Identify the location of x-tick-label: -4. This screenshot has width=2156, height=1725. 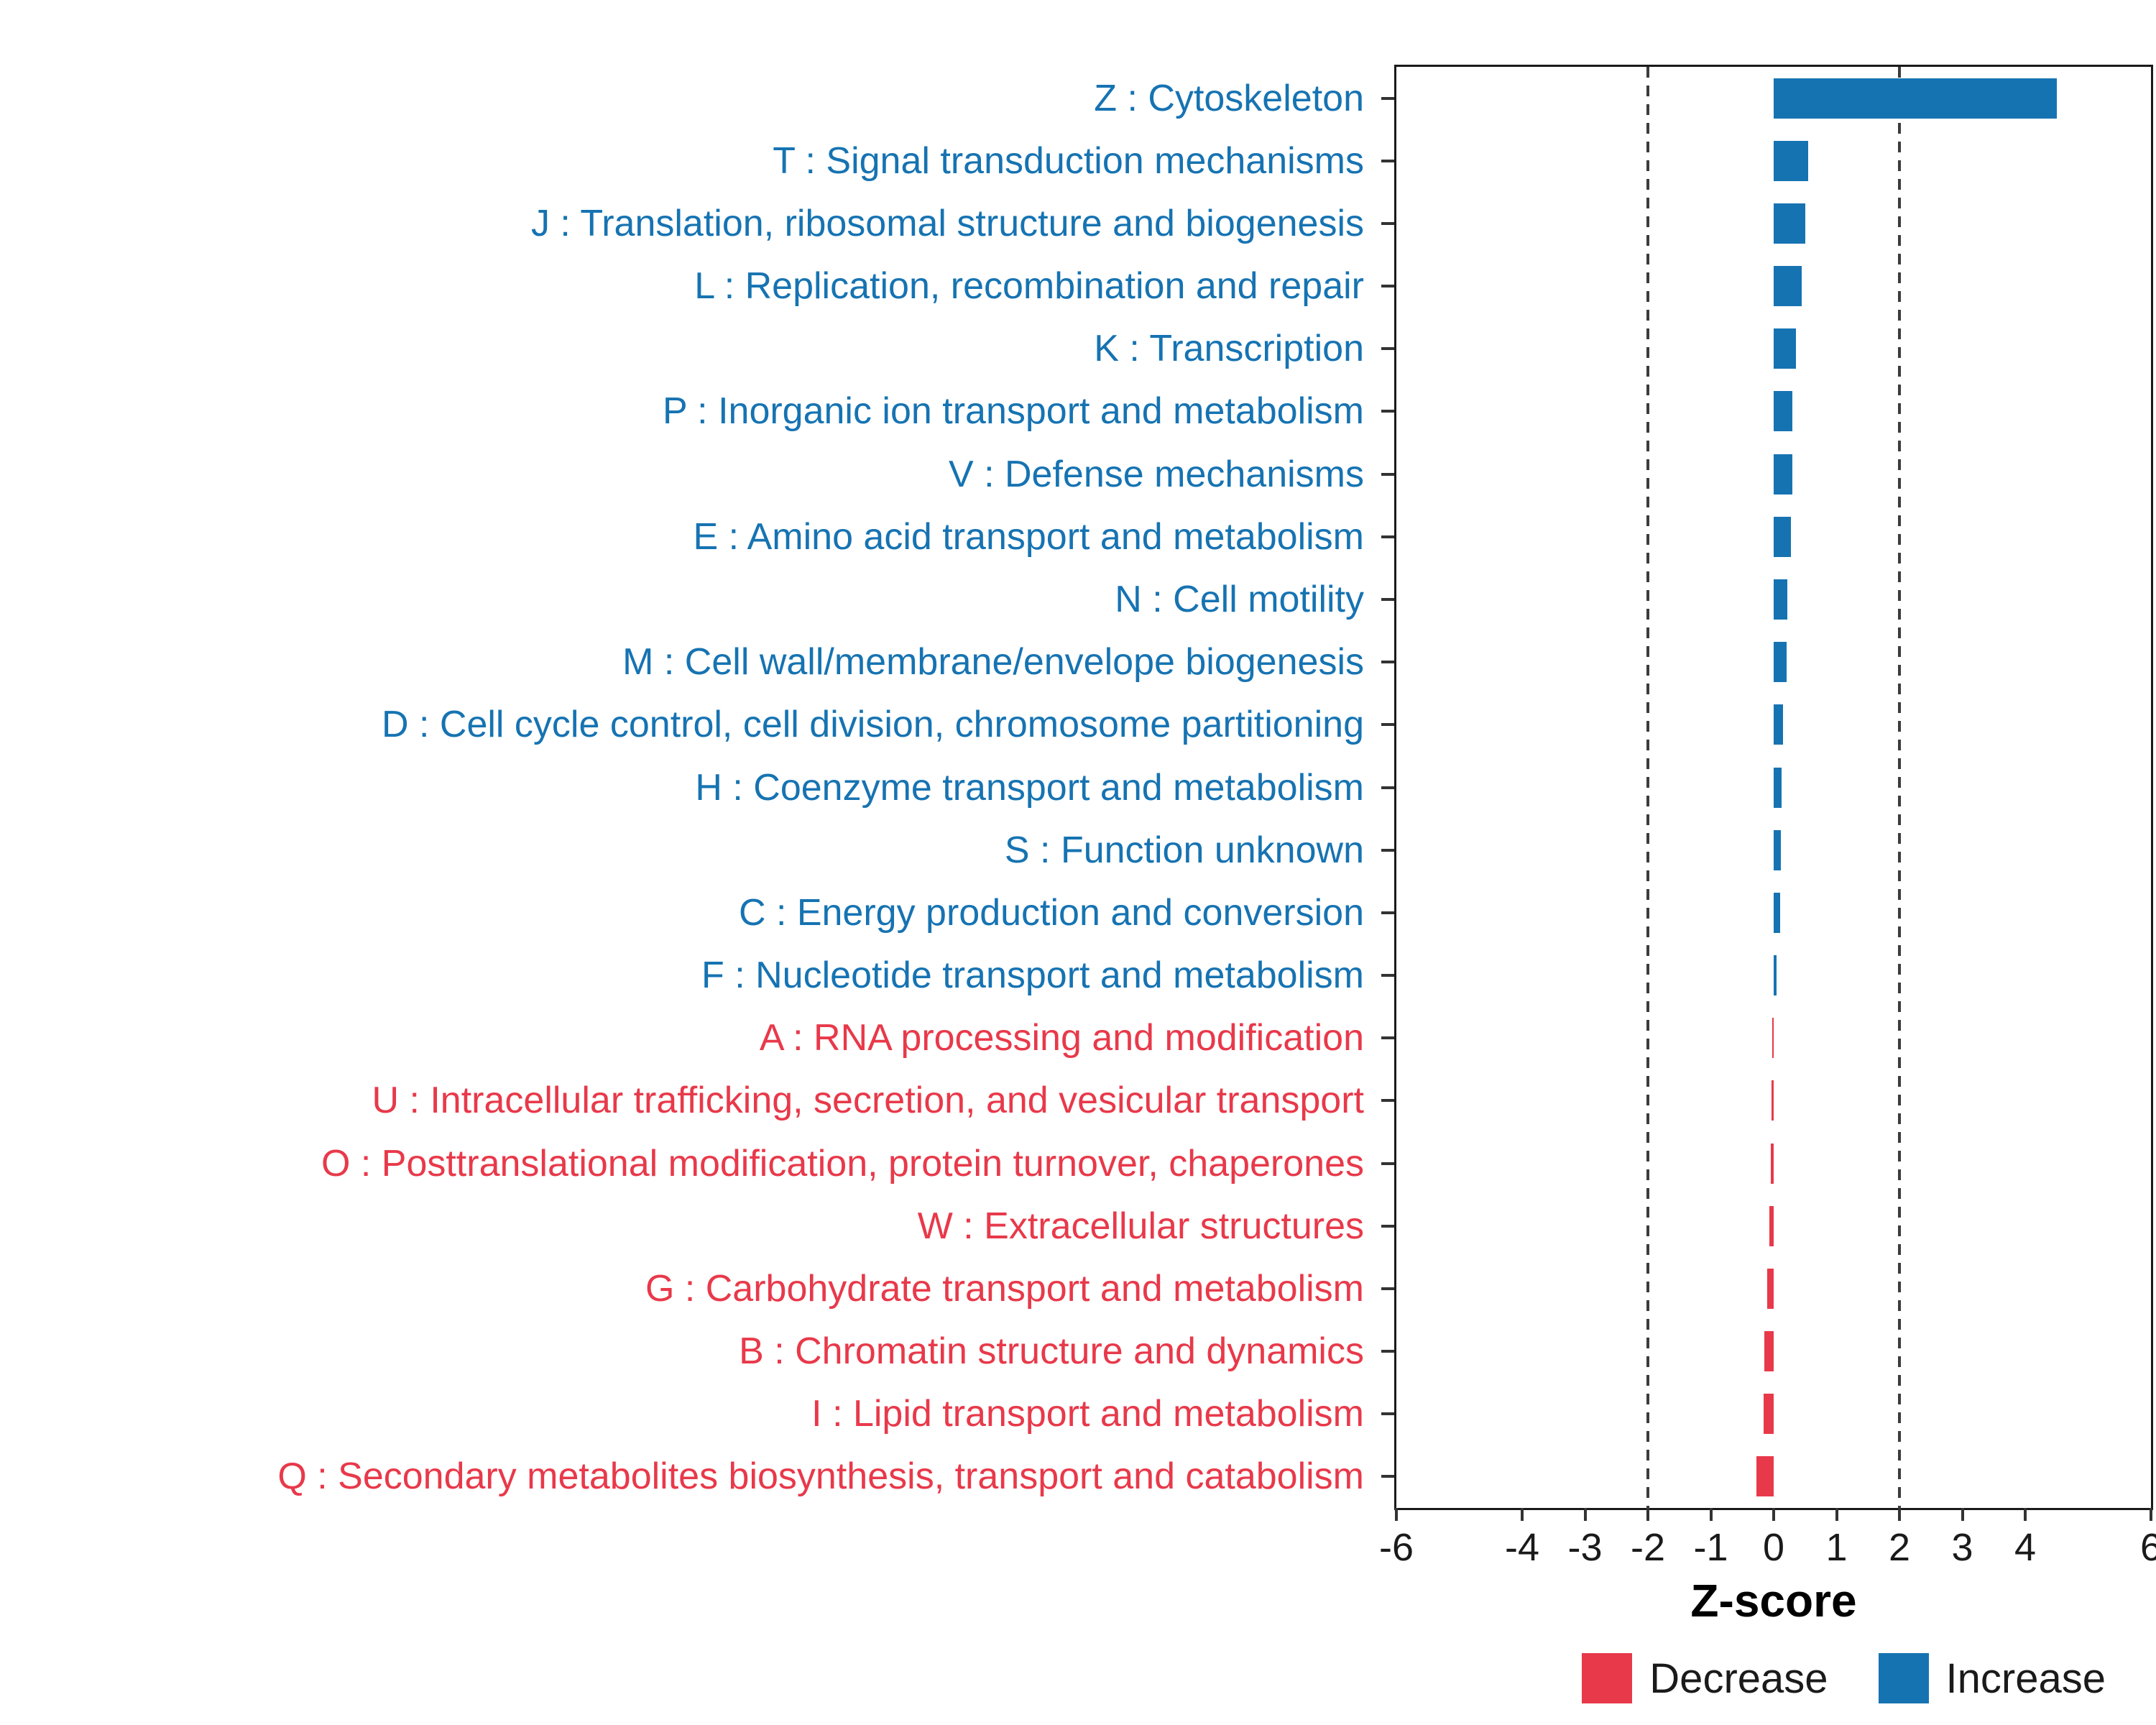
(1522, 1547).